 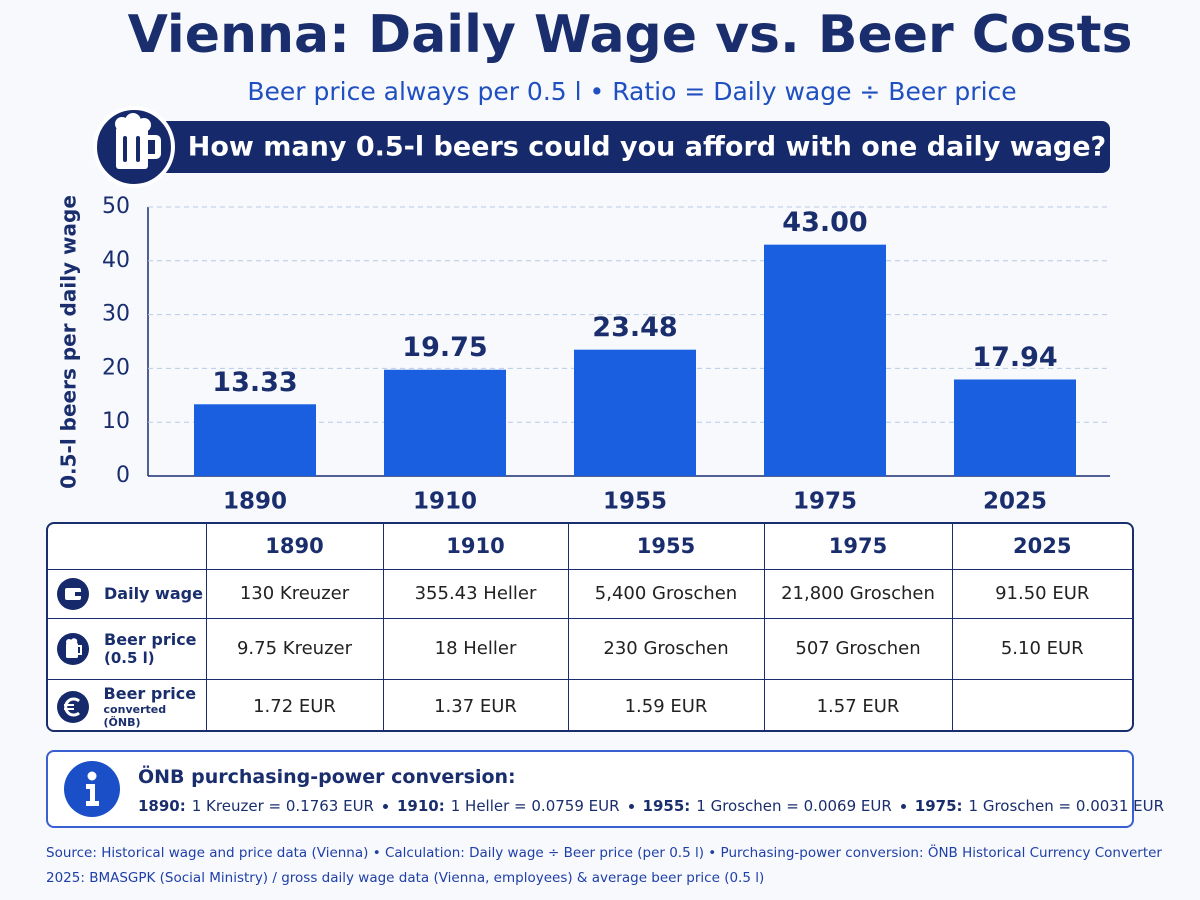 I want to click on info-year: 1955:, so click(x=666, y=806).